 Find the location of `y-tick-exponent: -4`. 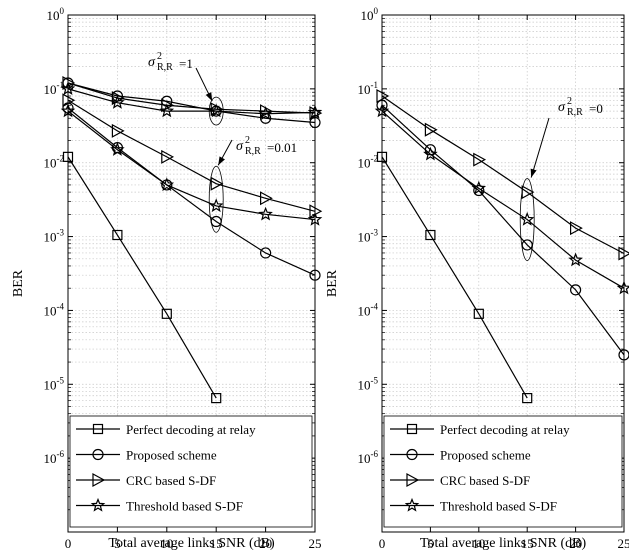

y-tick-exponent: -4 is located at coordinates (61, 306).